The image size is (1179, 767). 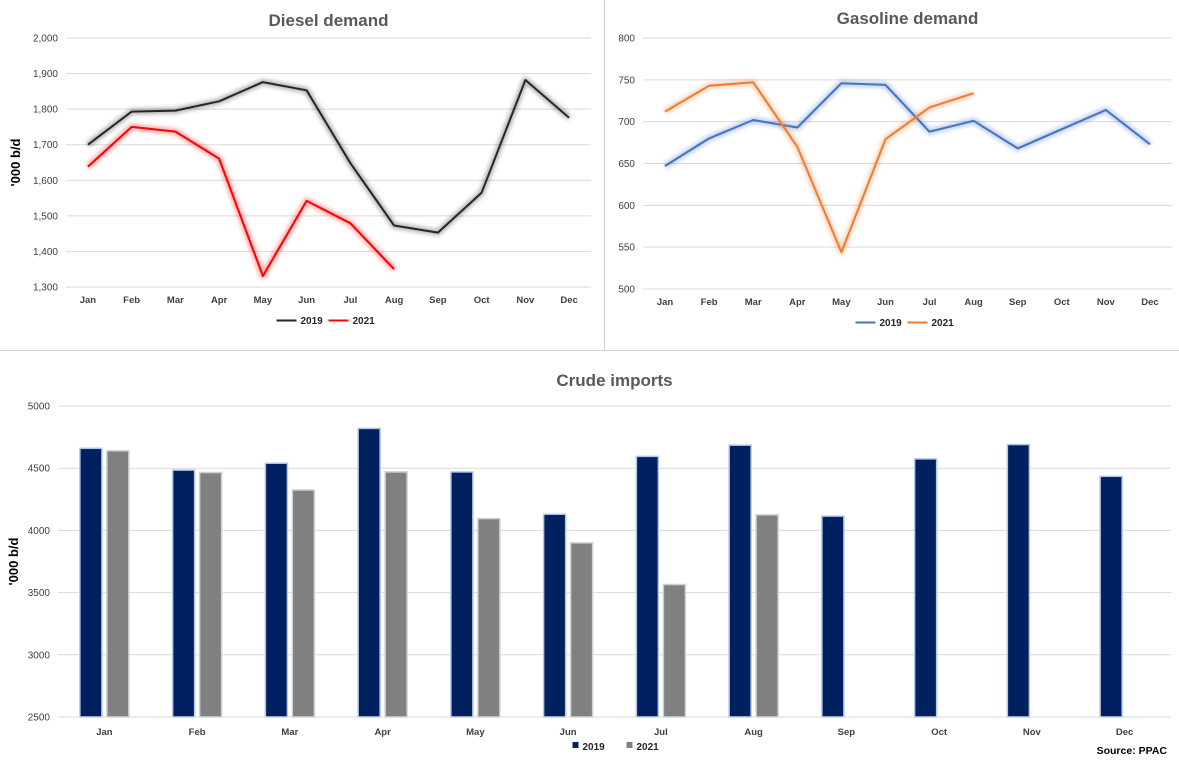 I want to click on crude-bar-2019-Apr, so click(x=369, y=572).